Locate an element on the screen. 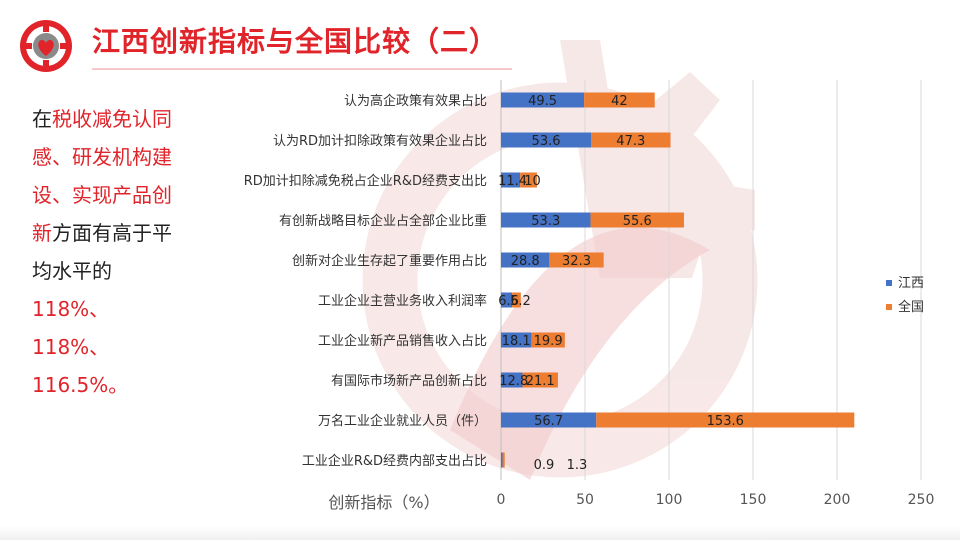  legend-swatch-jiangxi is located at coordinates (889, 283).